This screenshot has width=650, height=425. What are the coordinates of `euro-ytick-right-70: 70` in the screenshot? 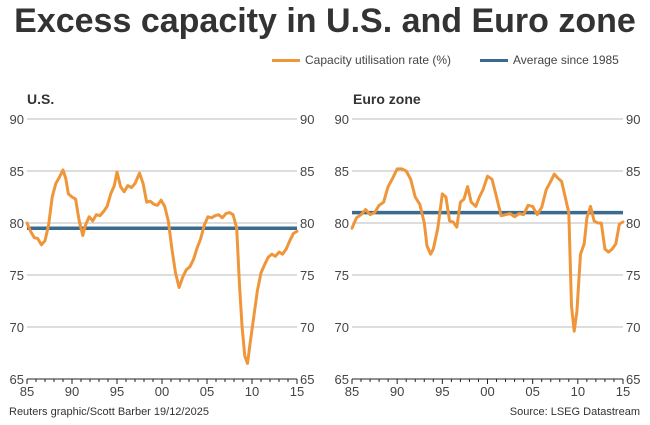 It's located at (633, 327).